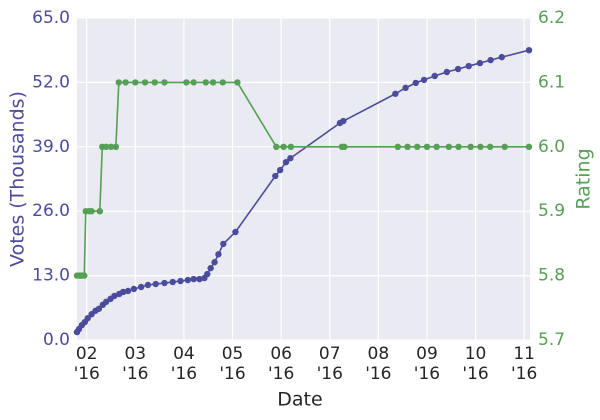  I want to click on x-tick-label: 10 '16, so click(475, 364).